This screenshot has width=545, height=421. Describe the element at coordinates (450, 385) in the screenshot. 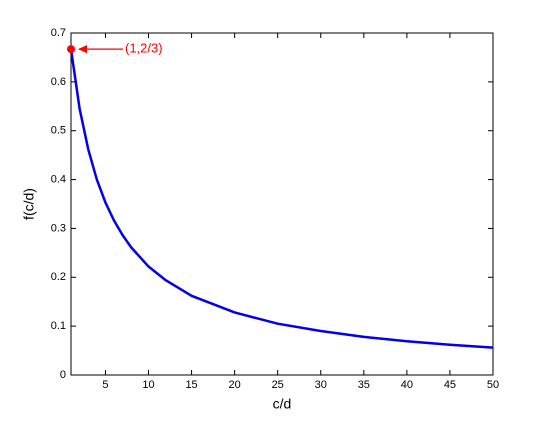

I see `x-tick-label: 45` at that location.